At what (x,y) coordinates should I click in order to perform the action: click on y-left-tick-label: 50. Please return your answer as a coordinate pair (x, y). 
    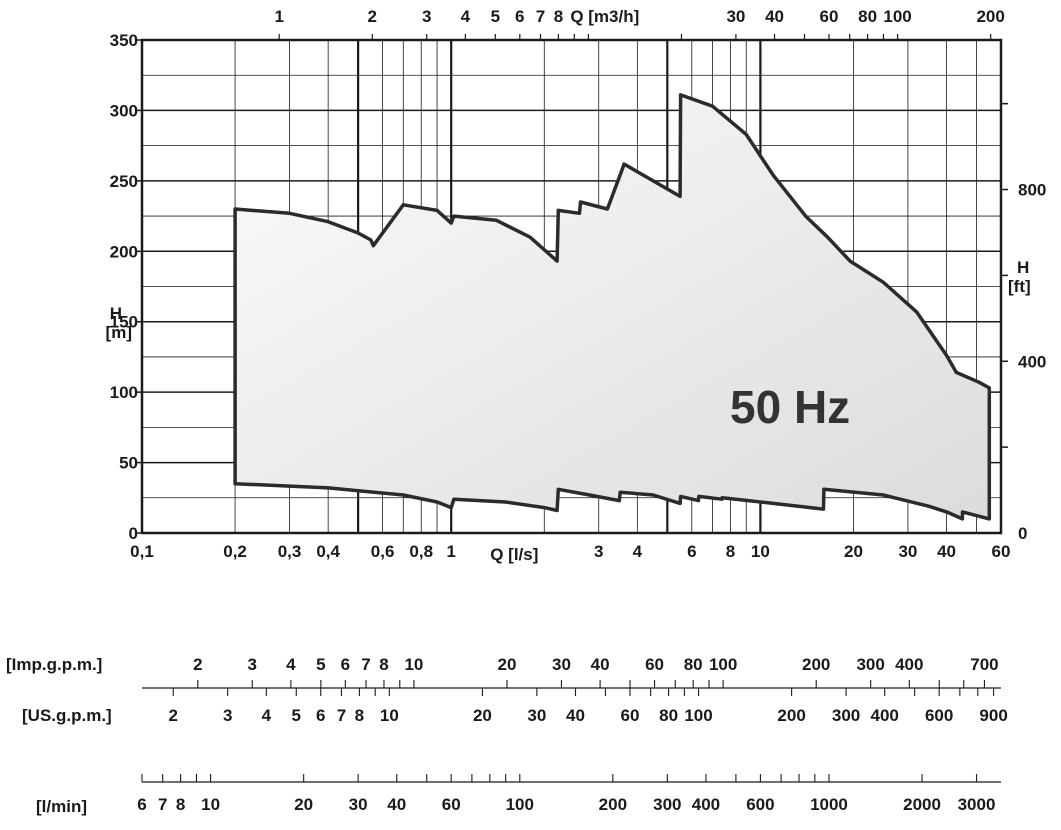
    Looking at the image, I should click on (128, 463).